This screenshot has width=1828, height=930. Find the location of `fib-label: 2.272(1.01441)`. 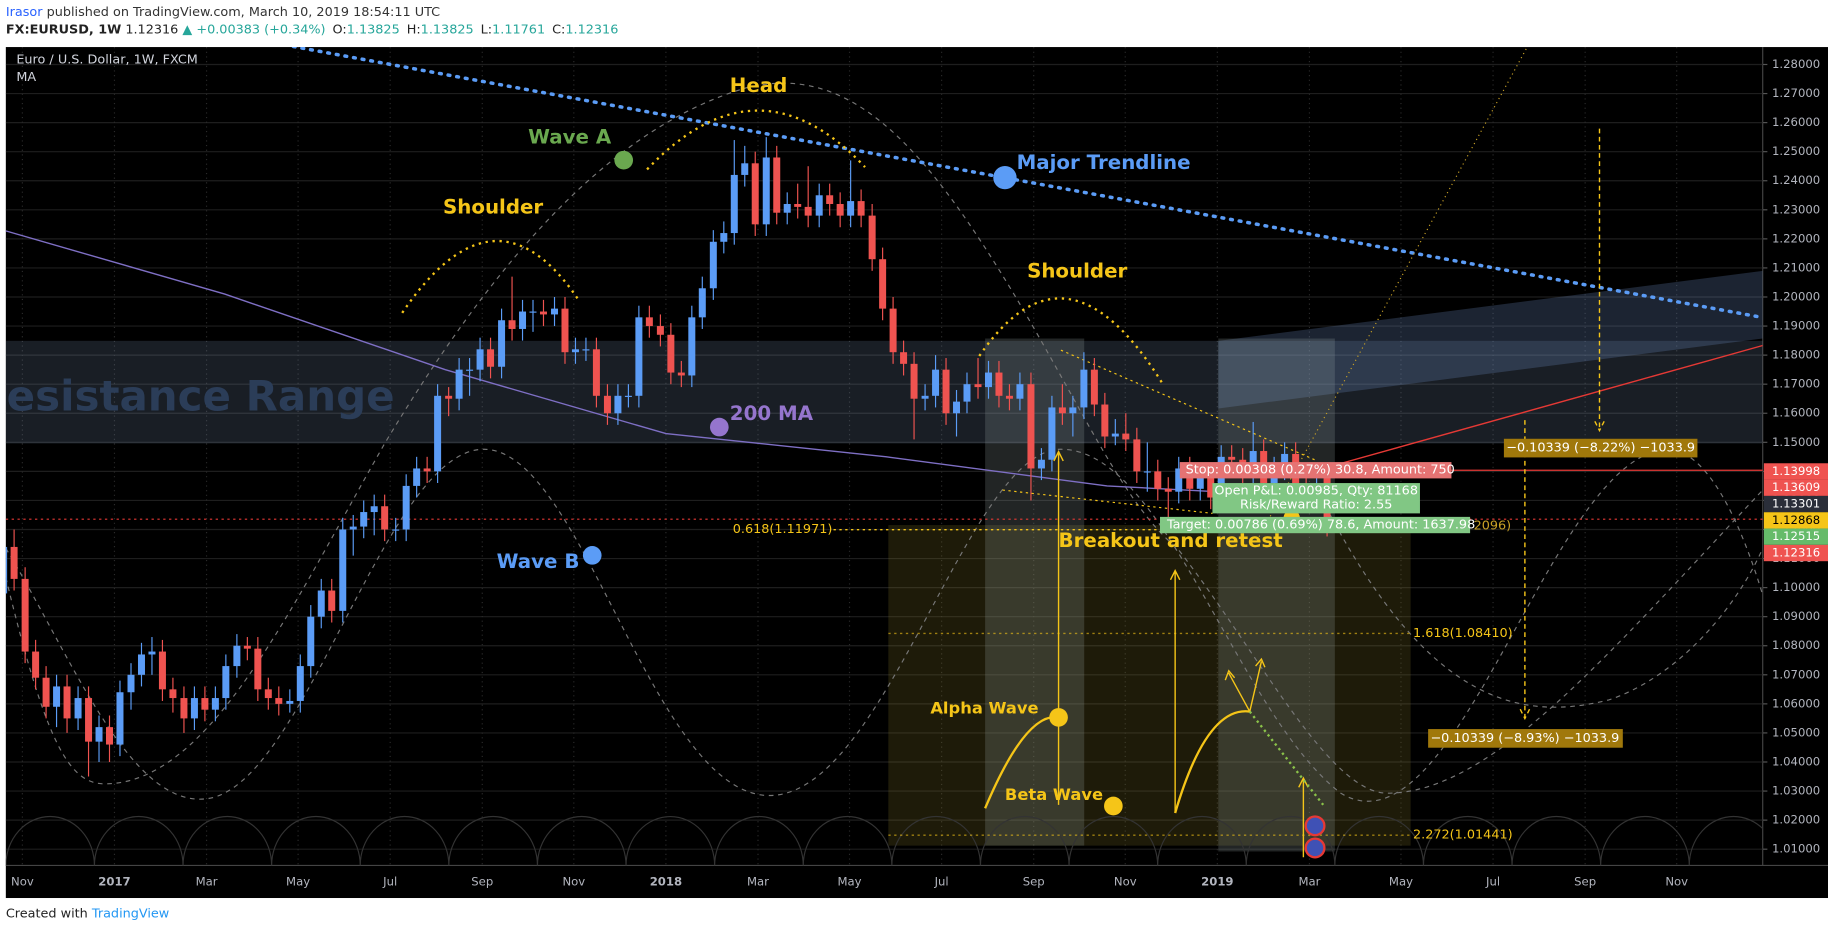

fib-label: 2.272(1.01441) is located at coordinates (1463, 835).